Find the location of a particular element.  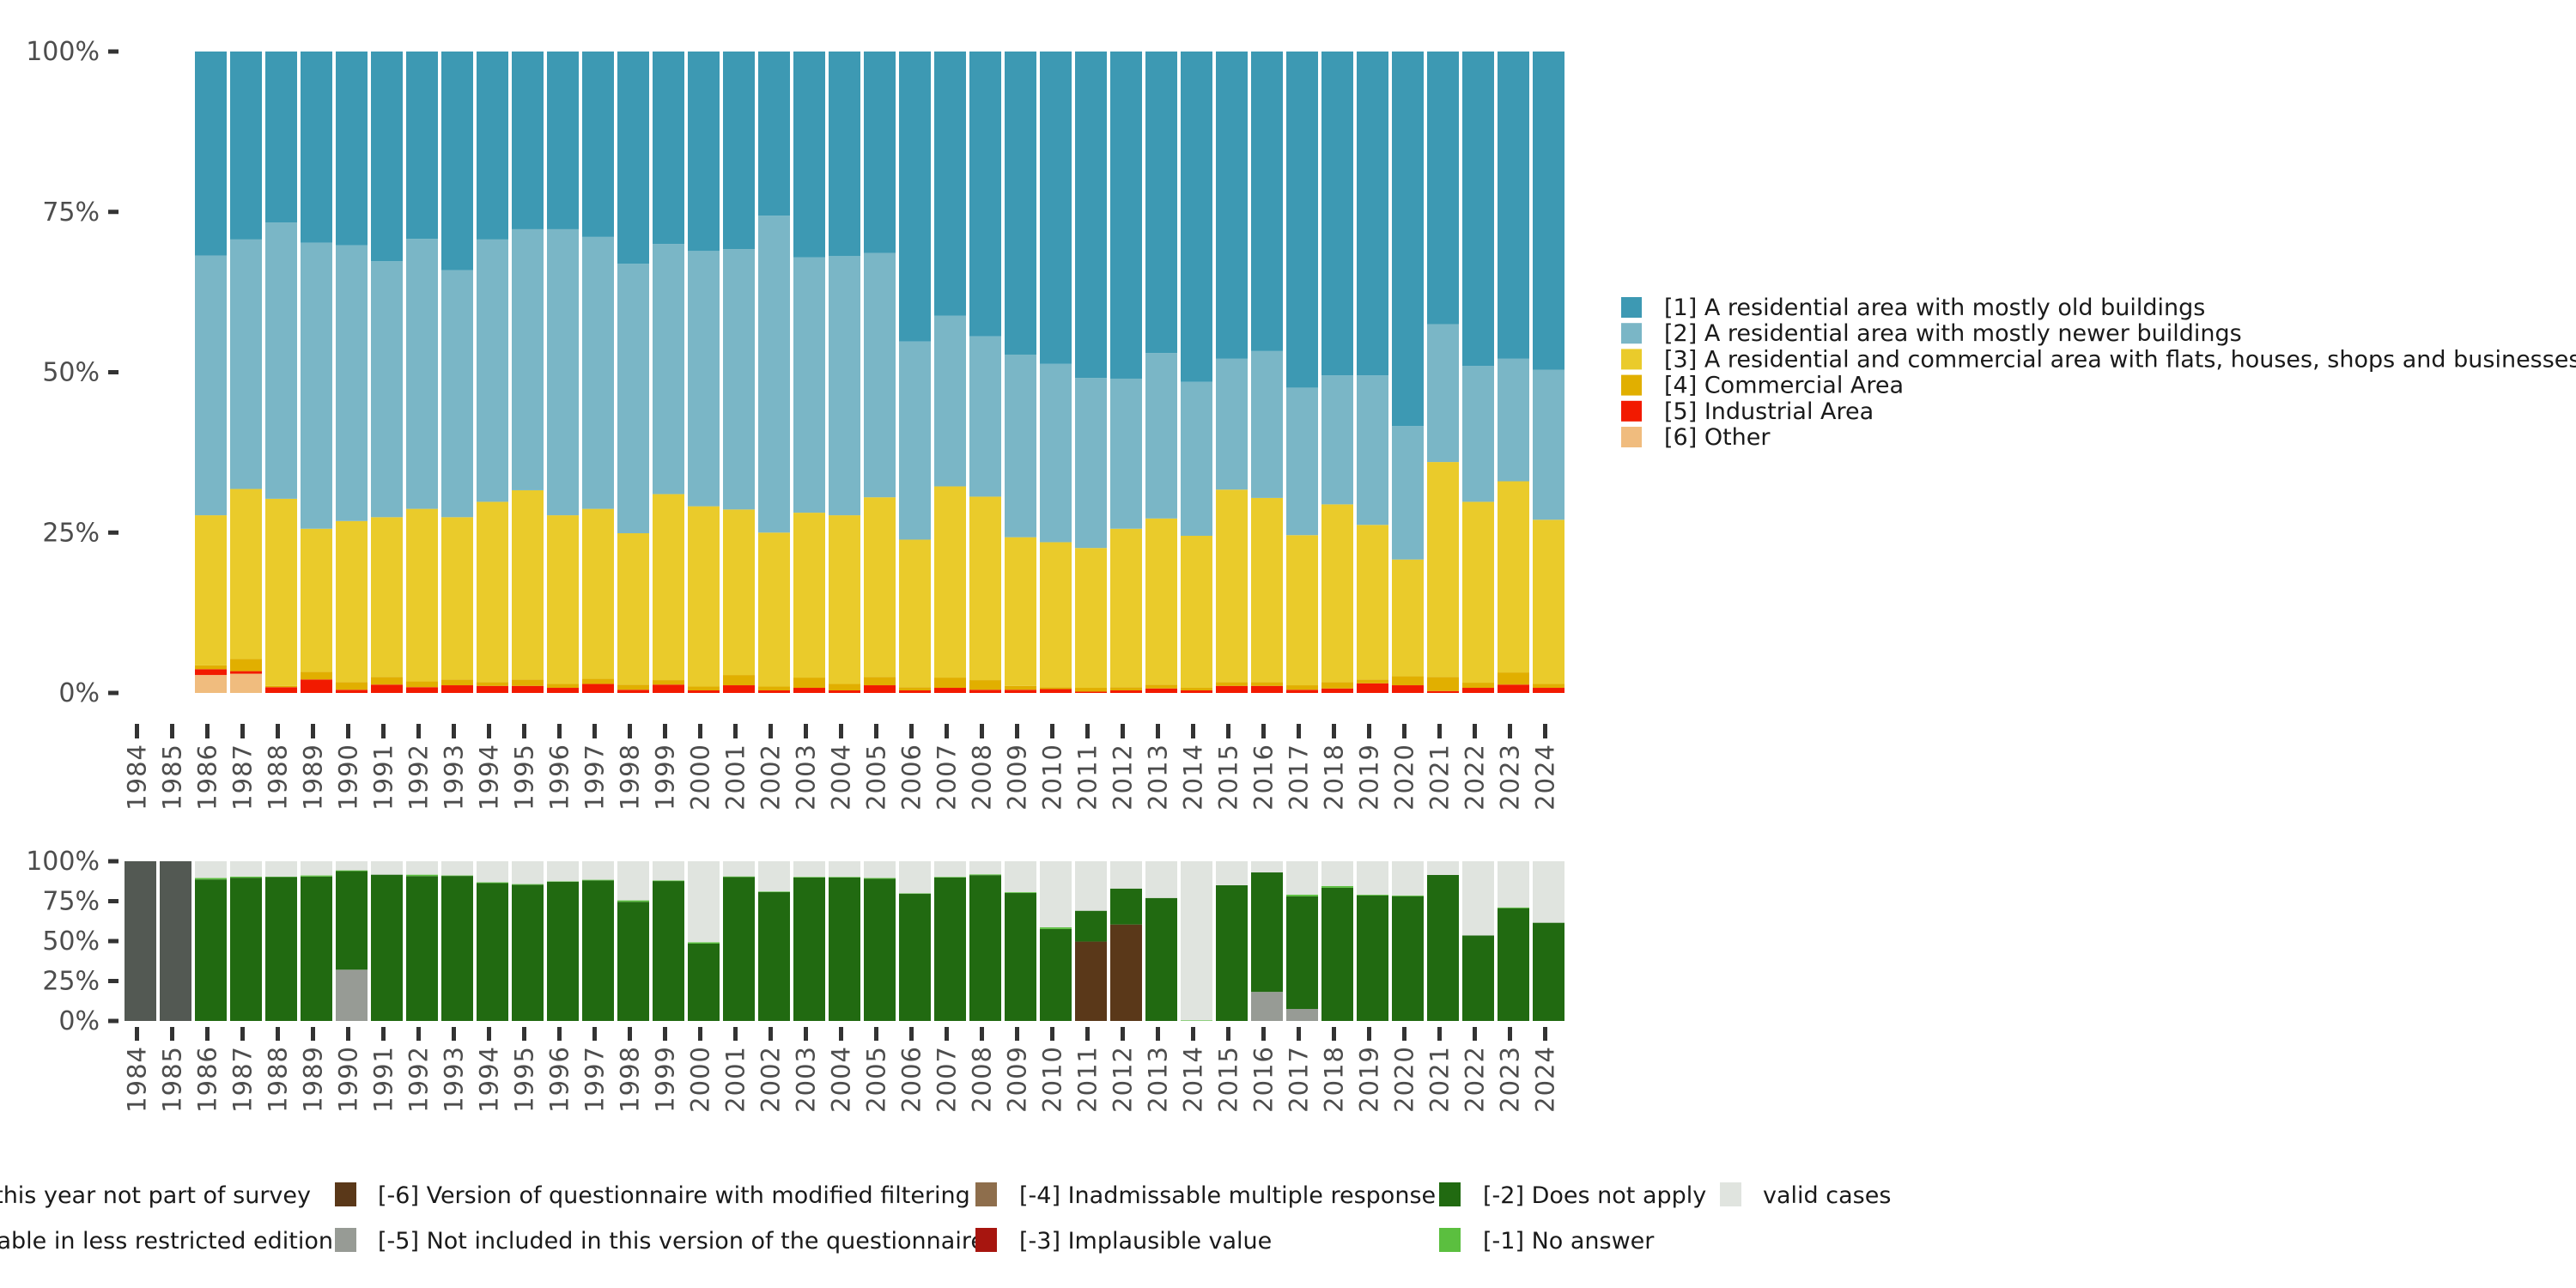

top-bar-segment-2018-s3 is located at coordinates (1337, 685).